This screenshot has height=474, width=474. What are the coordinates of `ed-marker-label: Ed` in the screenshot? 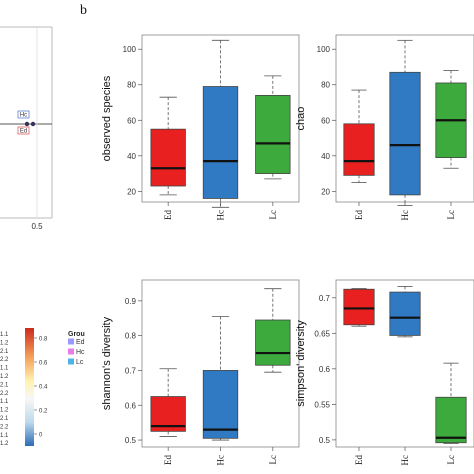 It's located at (23, 132).